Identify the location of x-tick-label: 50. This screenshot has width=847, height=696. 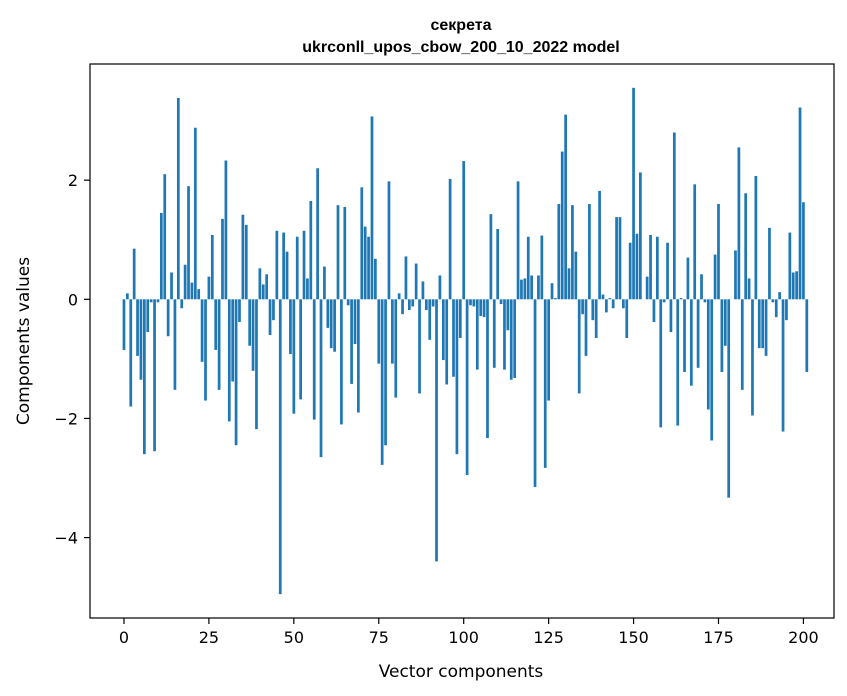
(294, 637).